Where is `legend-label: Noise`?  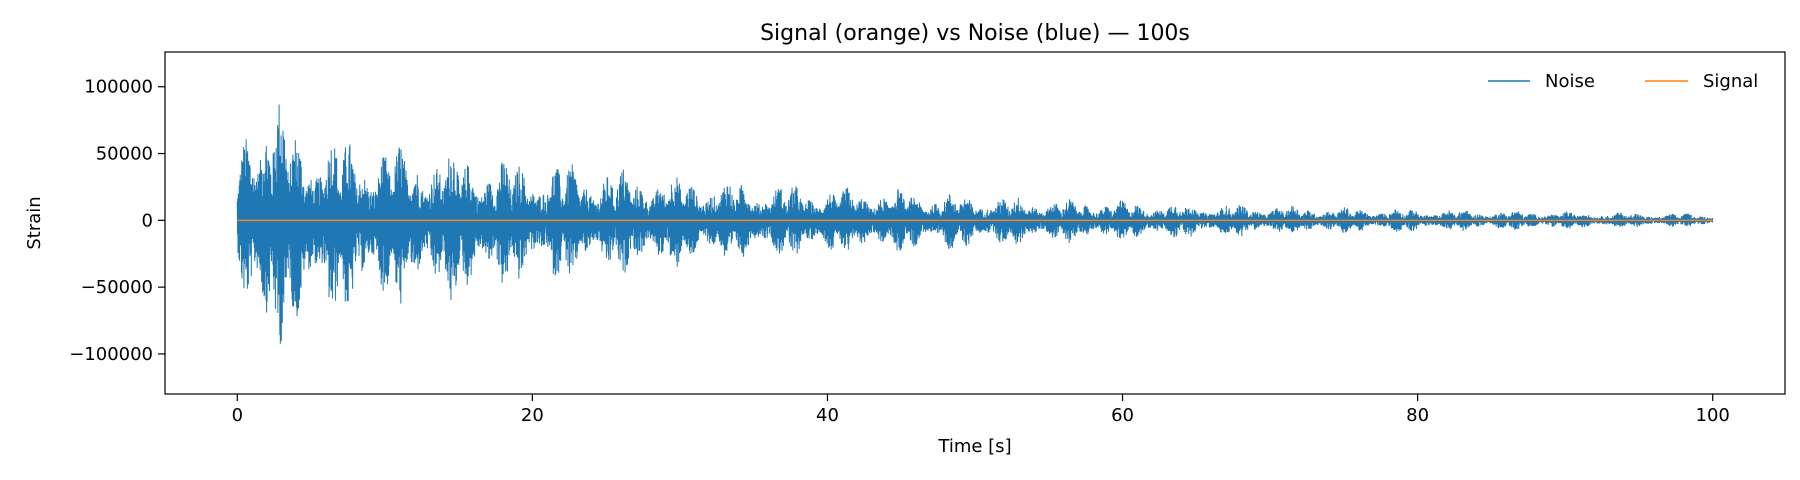 legend-label: Noise is located at coordinates (1570, 81).